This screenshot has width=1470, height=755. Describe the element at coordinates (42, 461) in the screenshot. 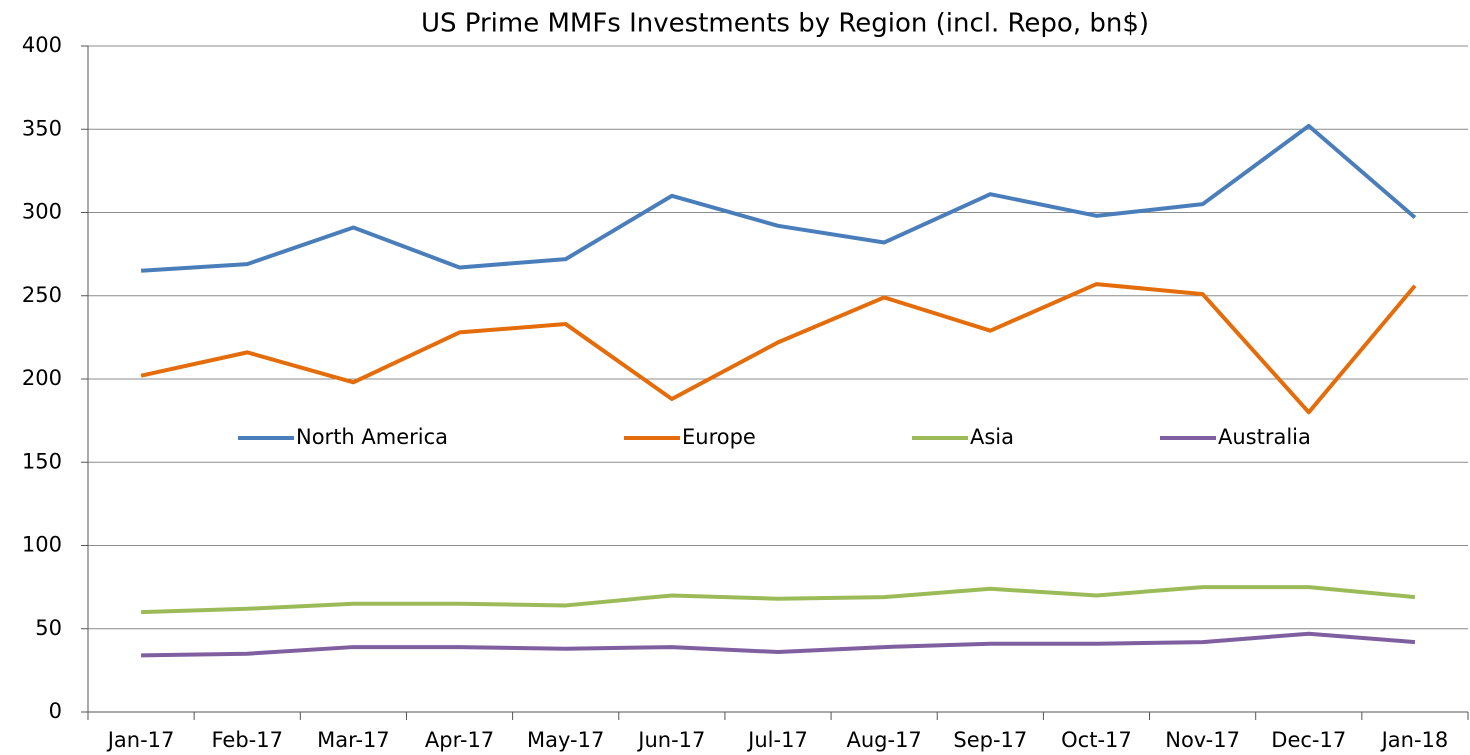

I see `y-tick-label: 150` at that location.